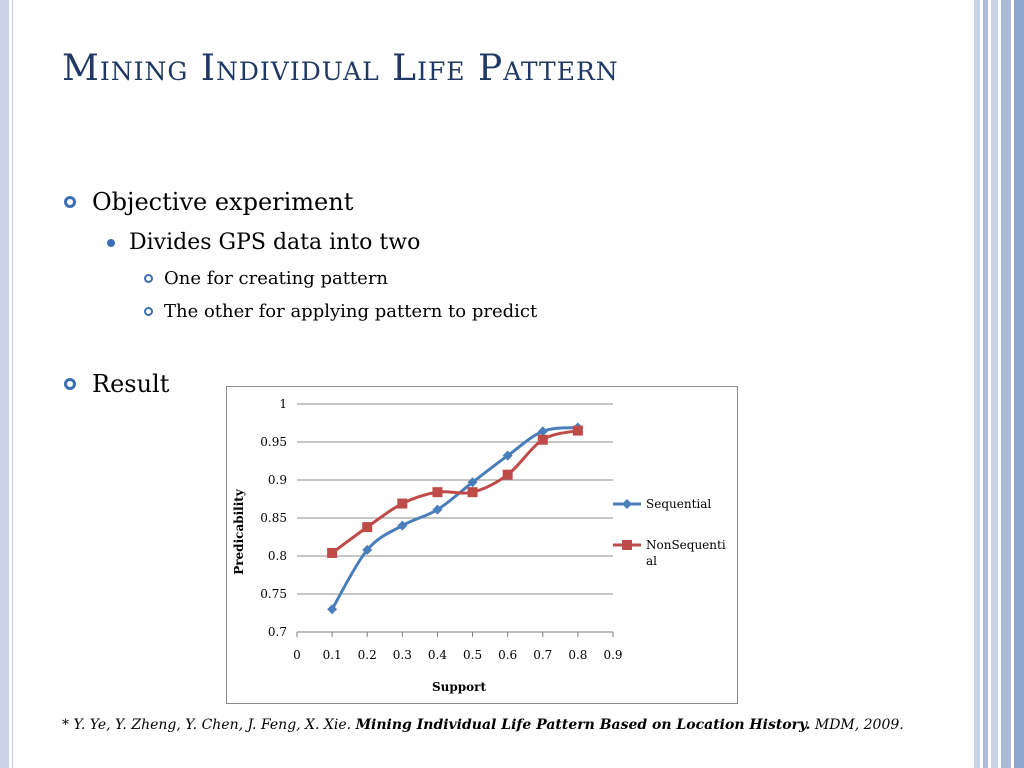  What do you see at coordinates (273, 594) in the screenshot?
I see `y-tick-label: 0.75` at bounding box center [273, 594].